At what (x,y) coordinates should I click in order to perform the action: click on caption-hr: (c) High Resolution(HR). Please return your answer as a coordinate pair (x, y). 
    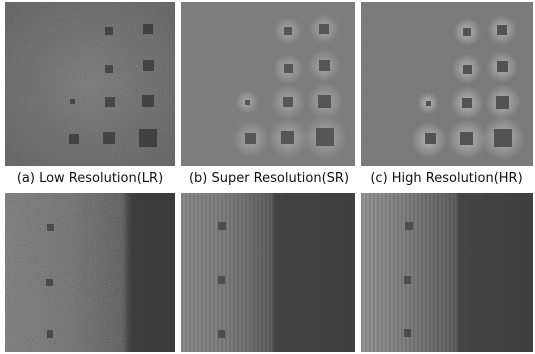
    Looking at the image, I should click on (446, 178).